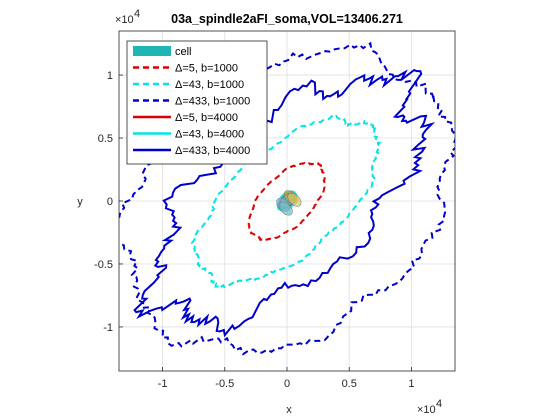 The image size is (560, 420). I want to click on x-axis-label: x, so click(289, 410).